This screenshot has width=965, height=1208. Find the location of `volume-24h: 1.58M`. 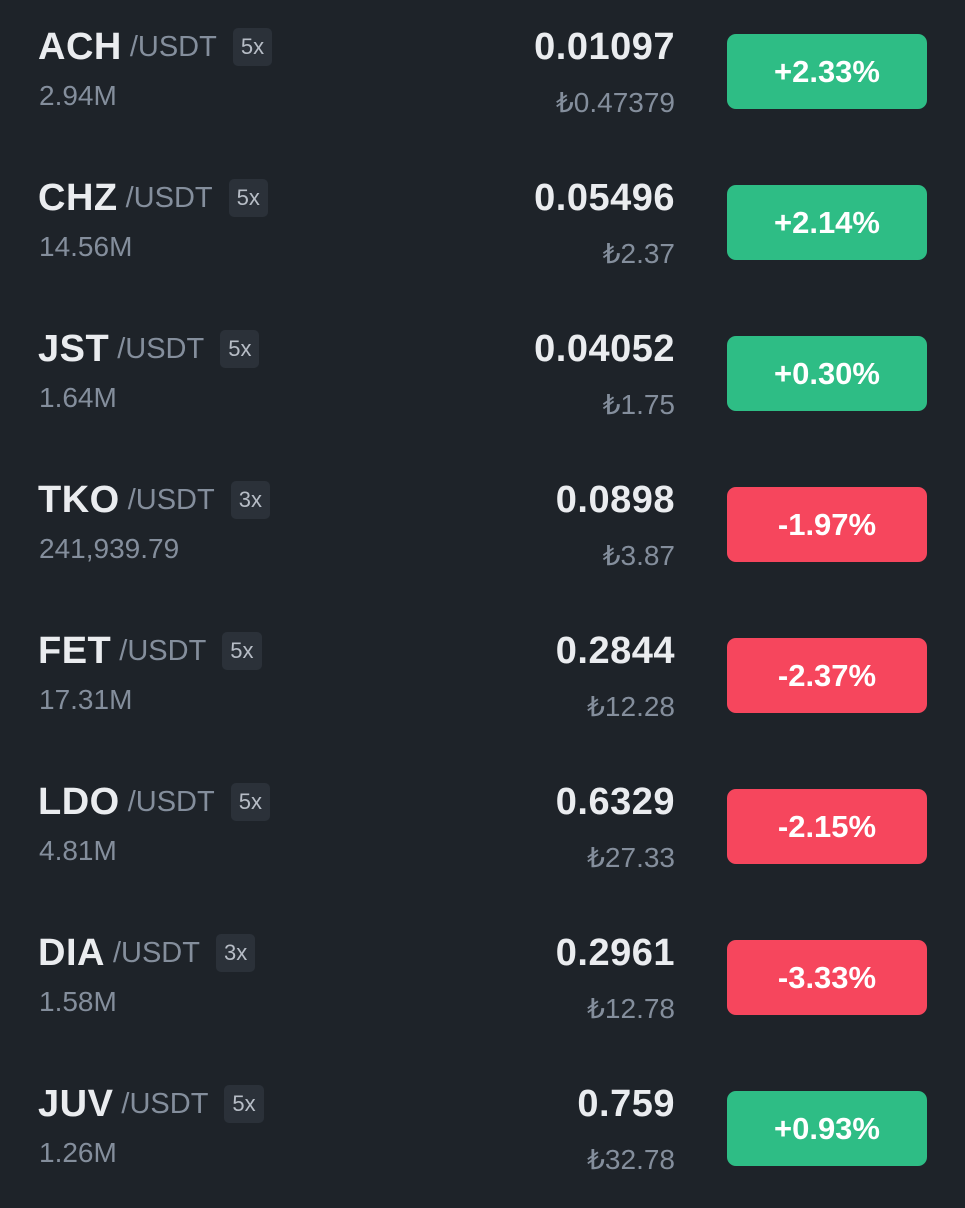

volume-24h: 1.58M is located at coordinates (78, 1001).